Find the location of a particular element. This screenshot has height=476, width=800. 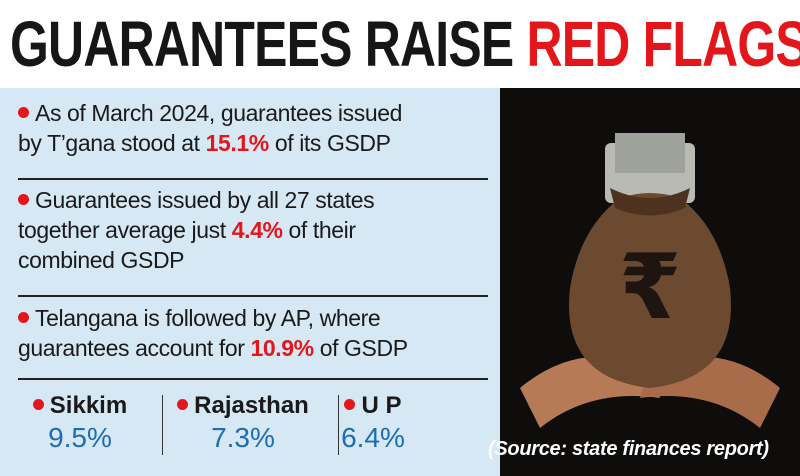

bullet-text: As of March 2024, guarantees issued is located at coordinates (219, 113).